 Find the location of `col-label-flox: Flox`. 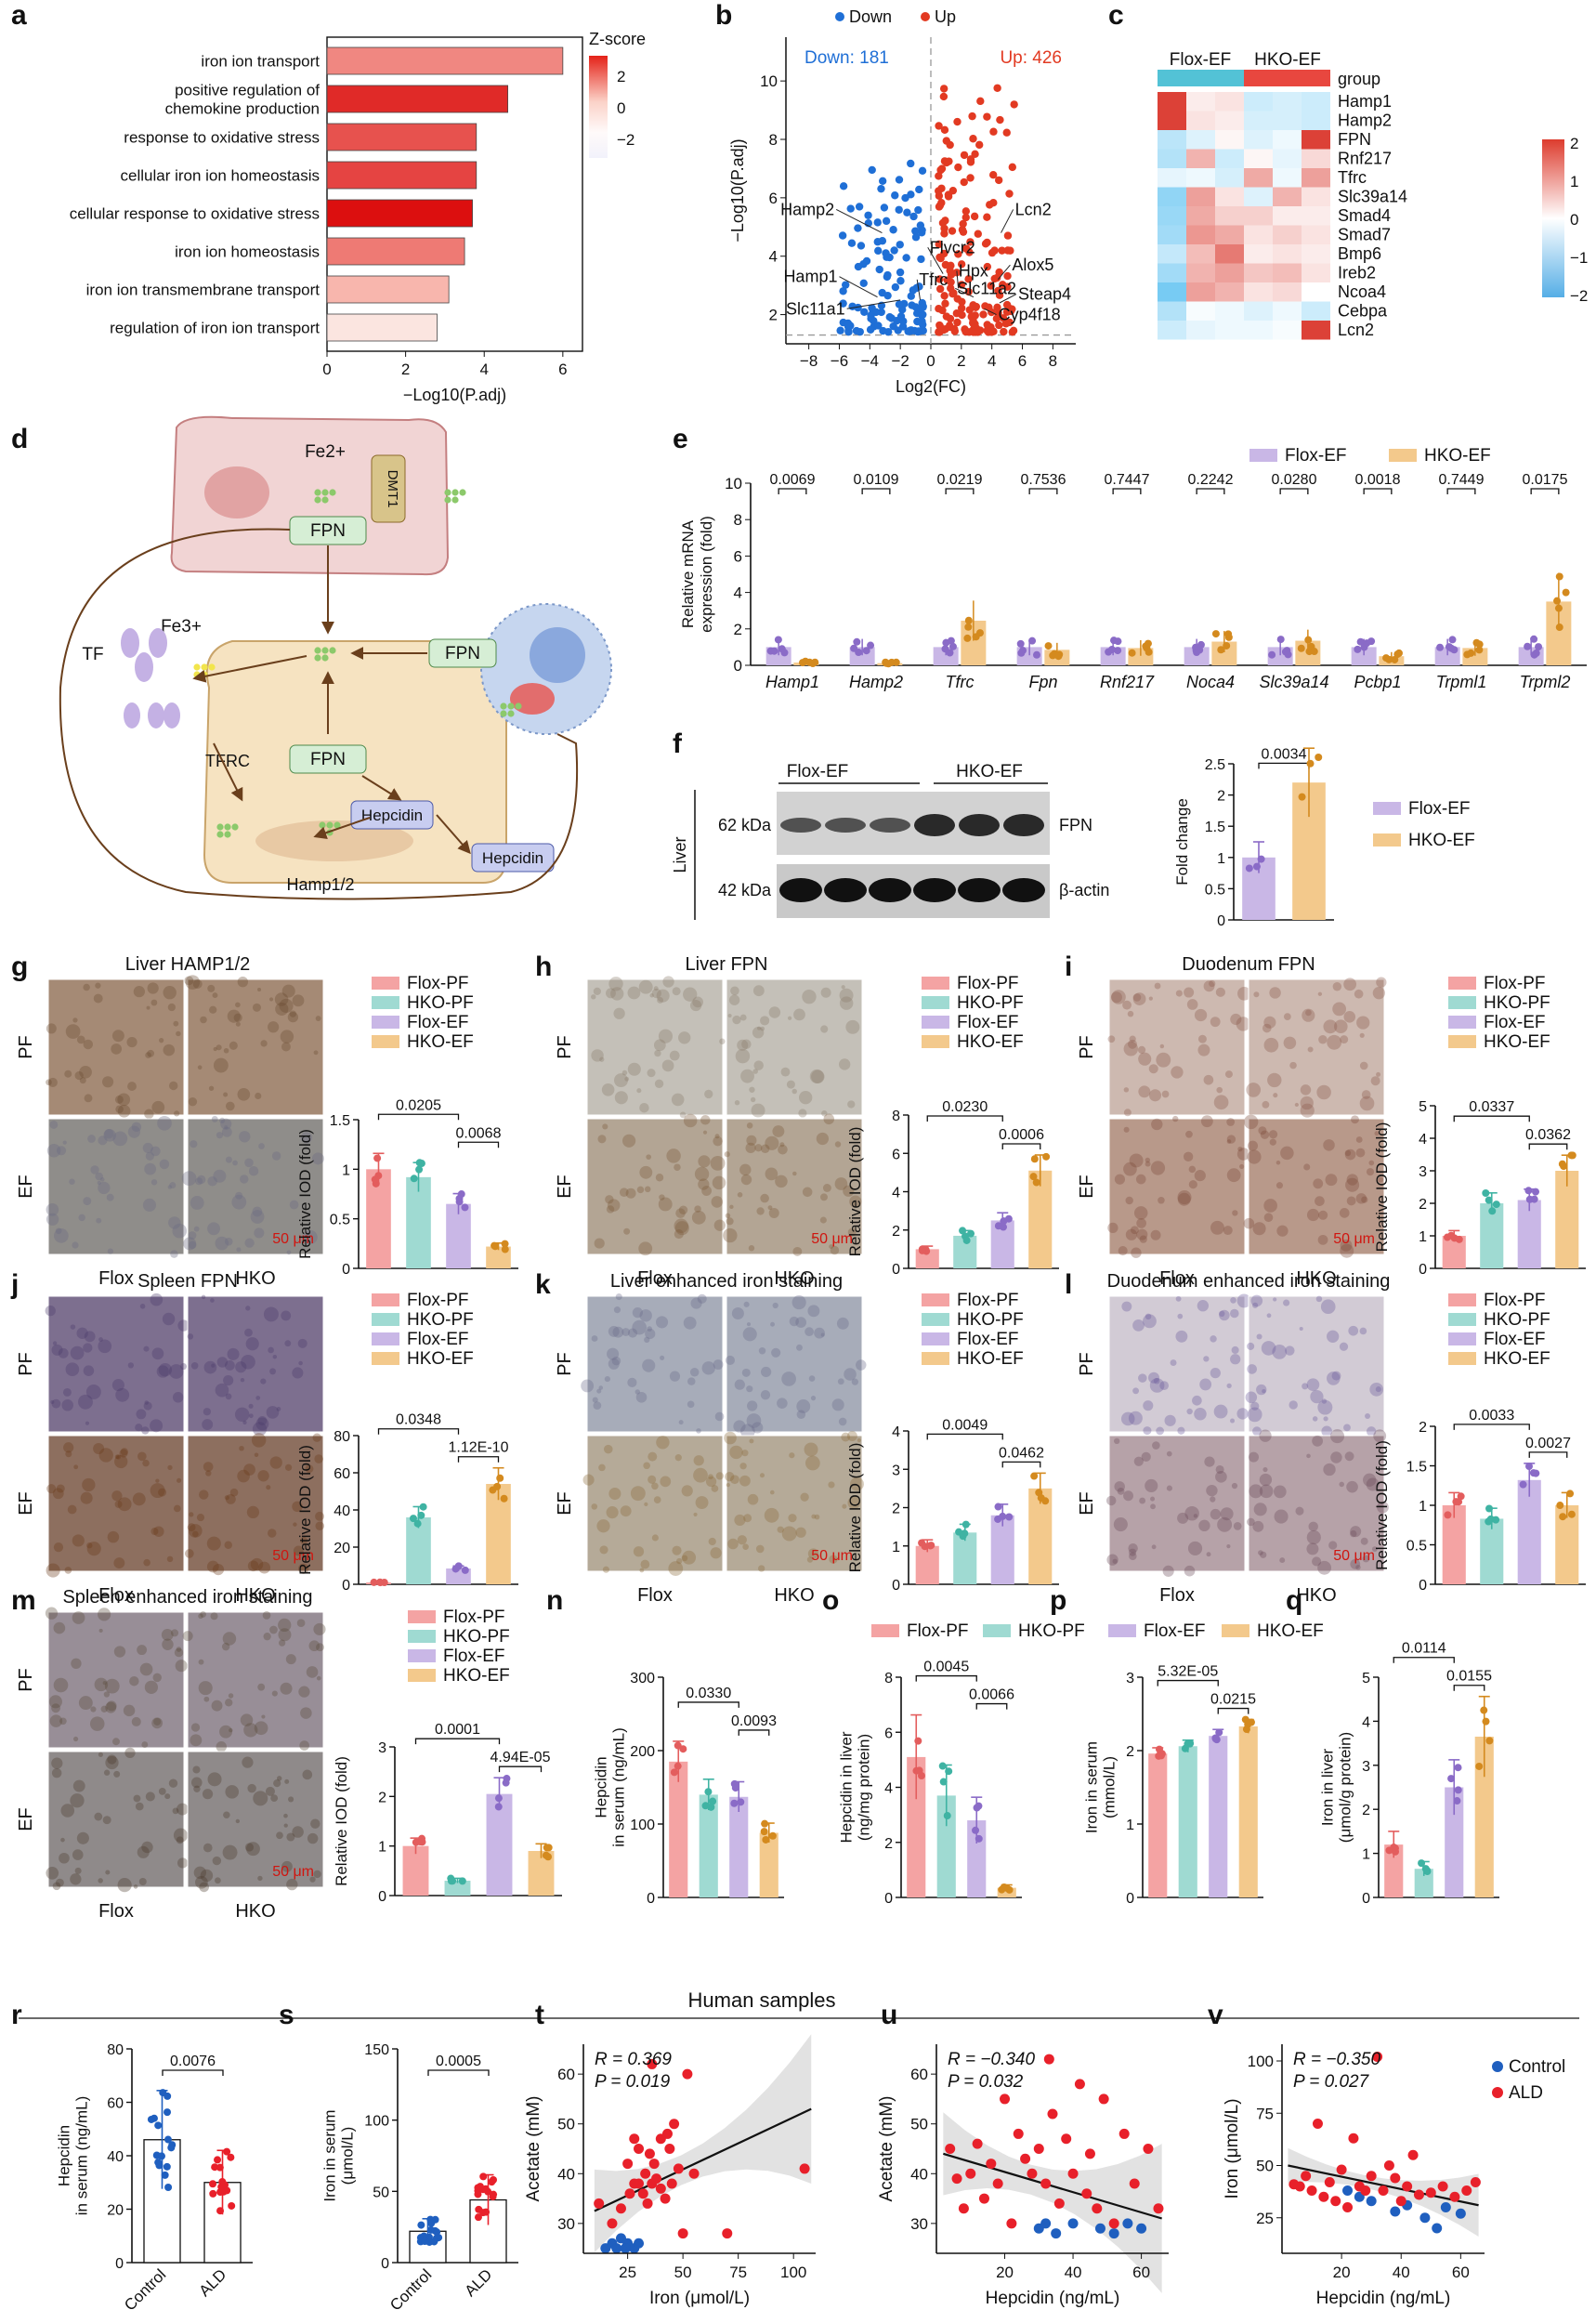

col-label-flox: Flox is located at coordinates (655, 1595).